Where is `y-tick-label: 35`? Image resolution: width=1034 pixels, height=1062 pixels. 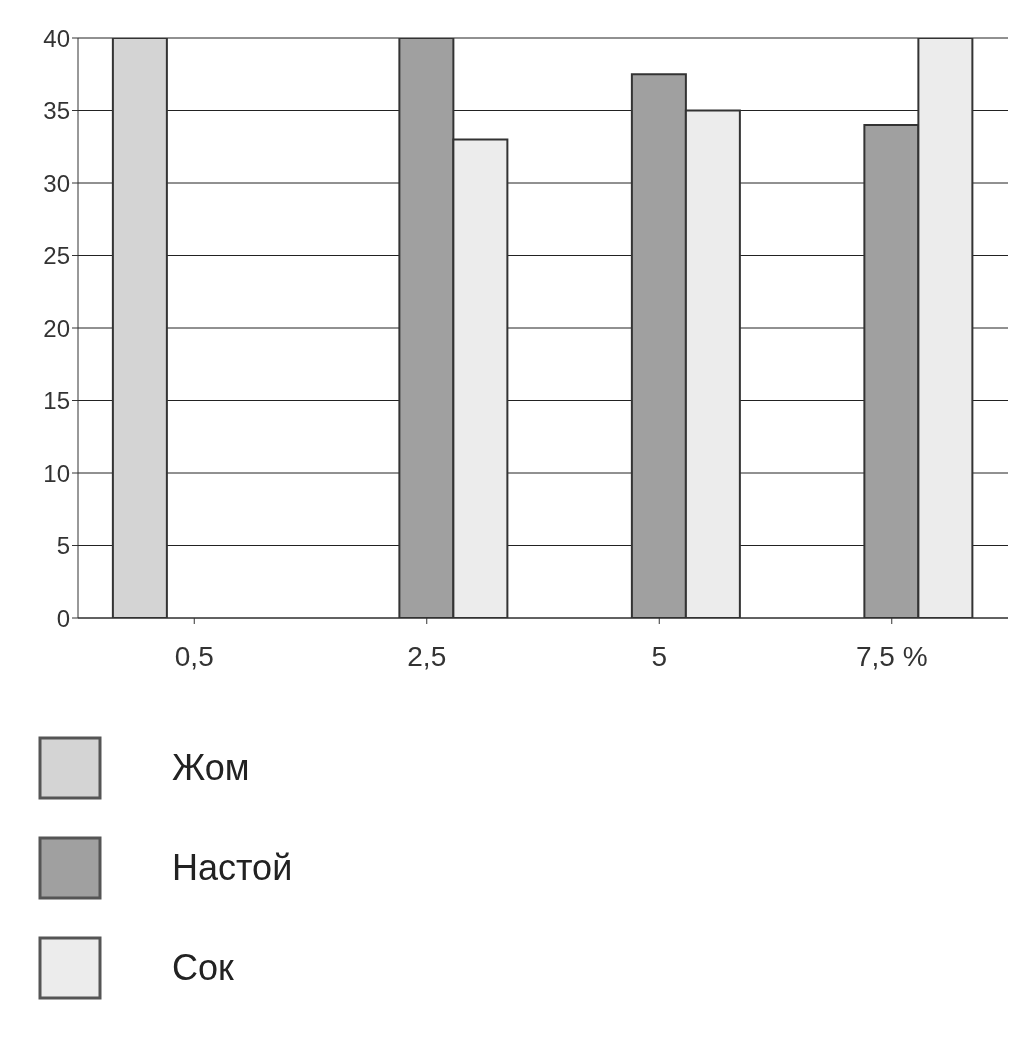
y-tick-label: 35 is located at coordinates (56, 111).